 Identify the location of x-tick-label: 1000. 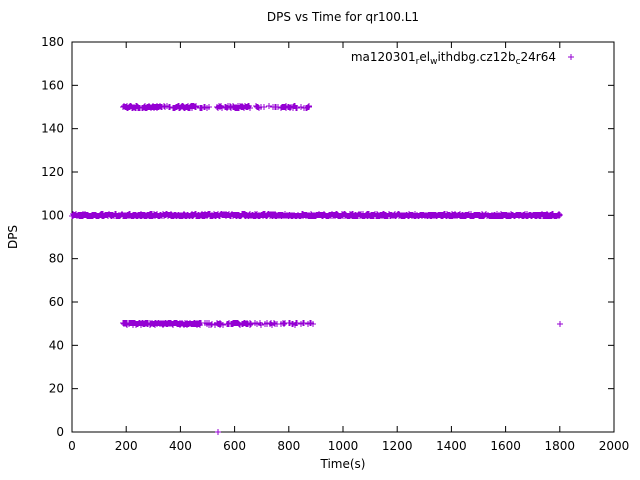
(343, 446).